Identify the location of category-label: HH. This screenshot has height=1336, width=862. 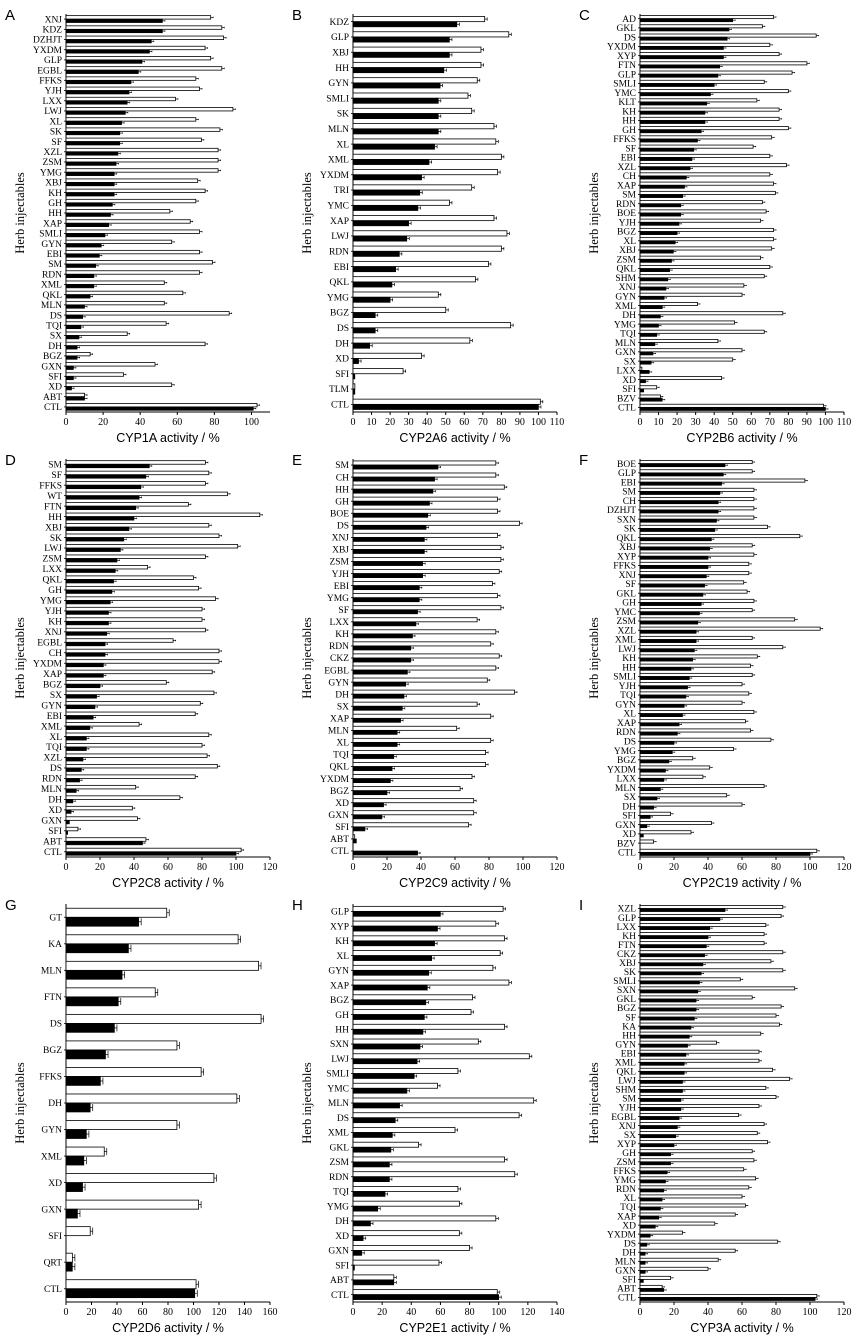
(629, 1036).